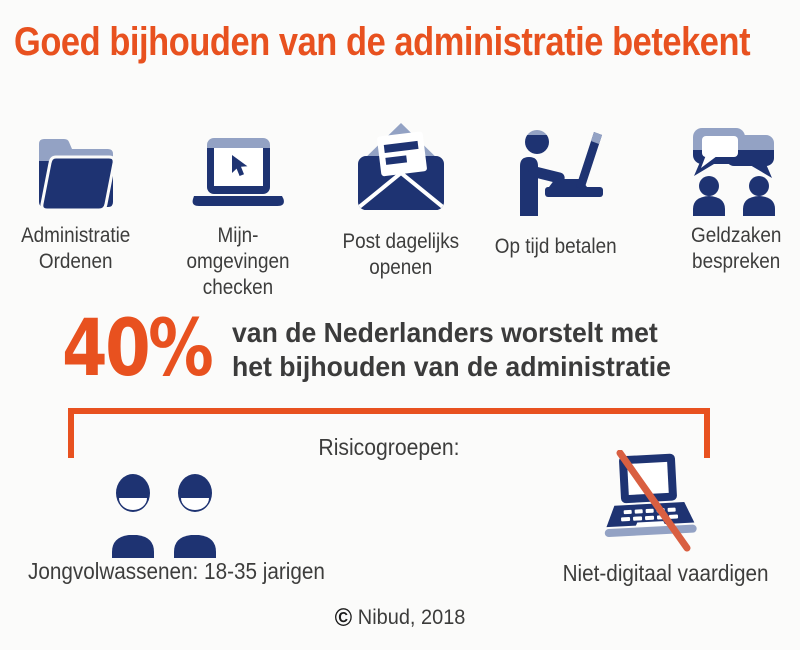 This screenshot has height=650, width=800. I want to click on action-label: Geldzaken bespreken, so click(736, 248).